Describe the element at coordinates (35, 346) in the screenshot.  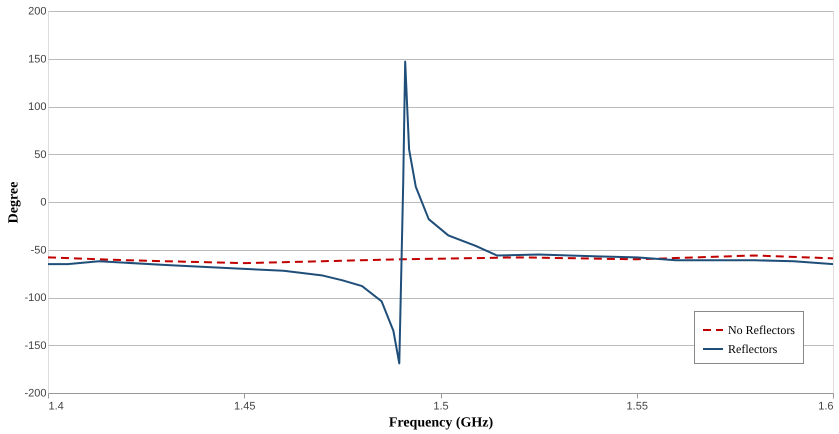
I see `y-tick-label: -150` at that location.